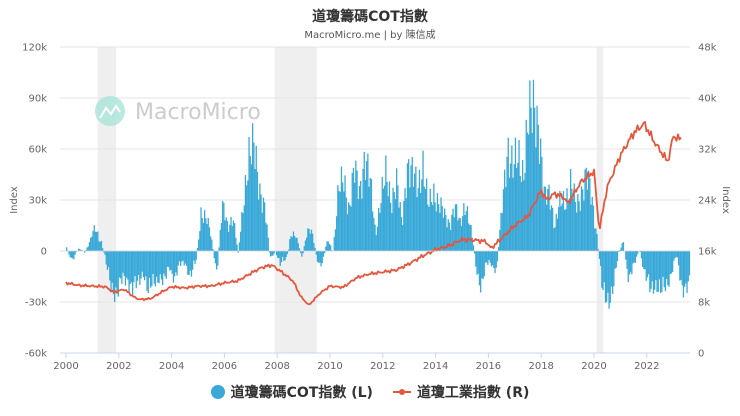 The height and width of the screenshot is (416, 740). Describe the element at coordinates (707, 48) in the screenshot. I see `y-right-tick-label: 48k` at that location.